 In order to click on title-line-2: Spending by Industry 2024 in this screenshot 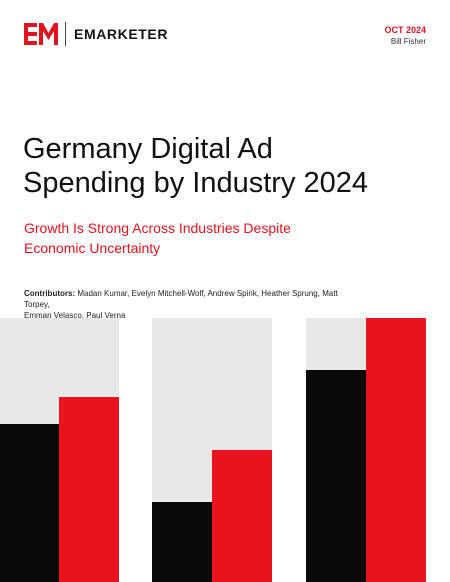, I will do `click(196, 183)`.